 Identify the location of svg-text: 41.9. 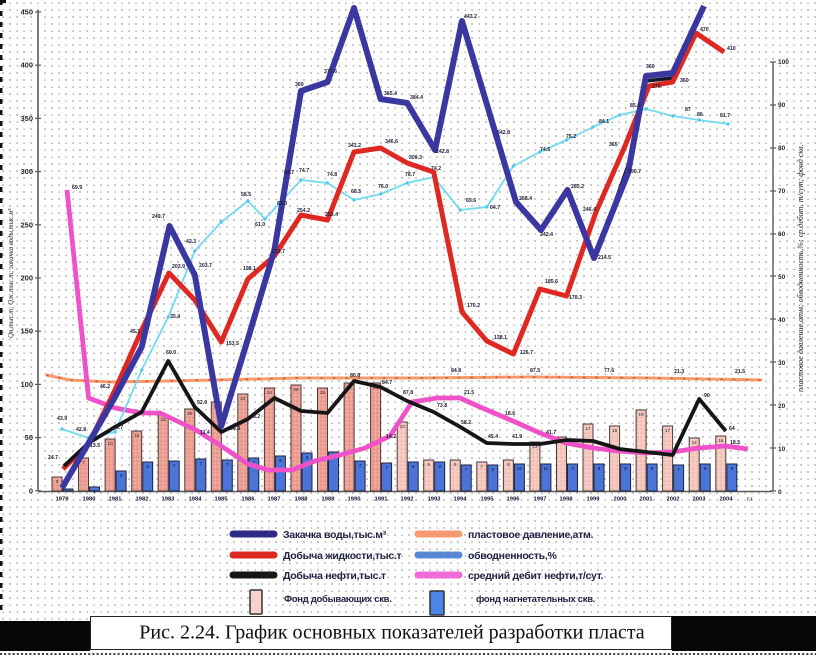
(517, 437).